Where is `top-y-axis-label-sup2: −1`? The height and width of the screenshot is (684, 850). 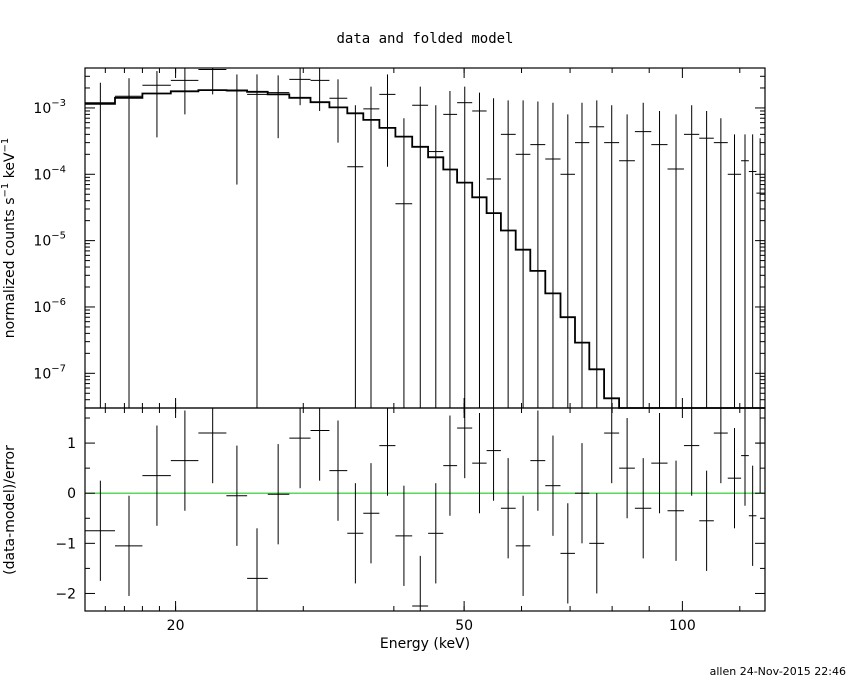 top-y-axis-label-sup2: −1 is located at coordinates (5, 145).